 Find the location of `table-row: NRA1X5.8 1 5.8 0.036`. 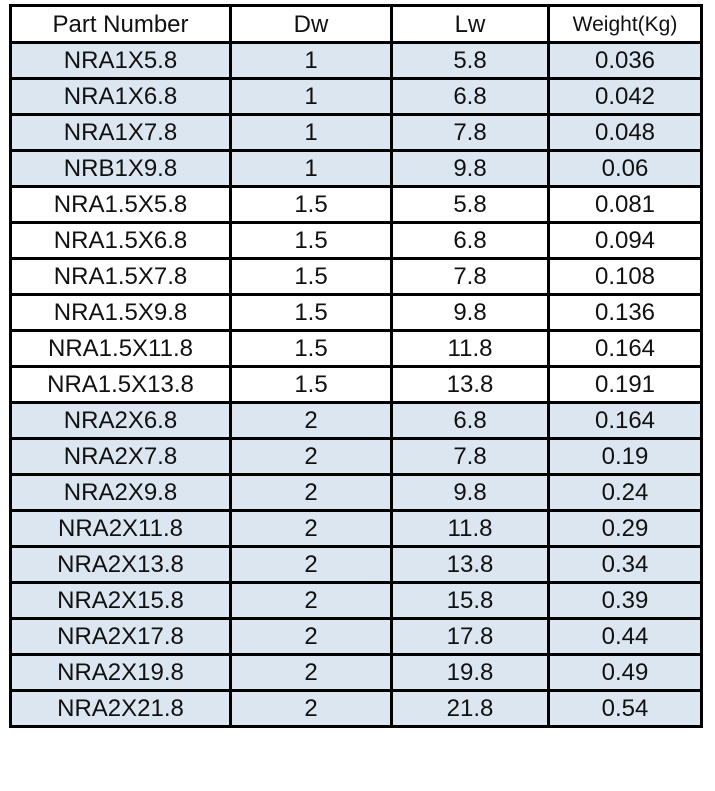

table-row: NRA1X5.8 1 5.8 0.036 is located at coordinates (356, 60).